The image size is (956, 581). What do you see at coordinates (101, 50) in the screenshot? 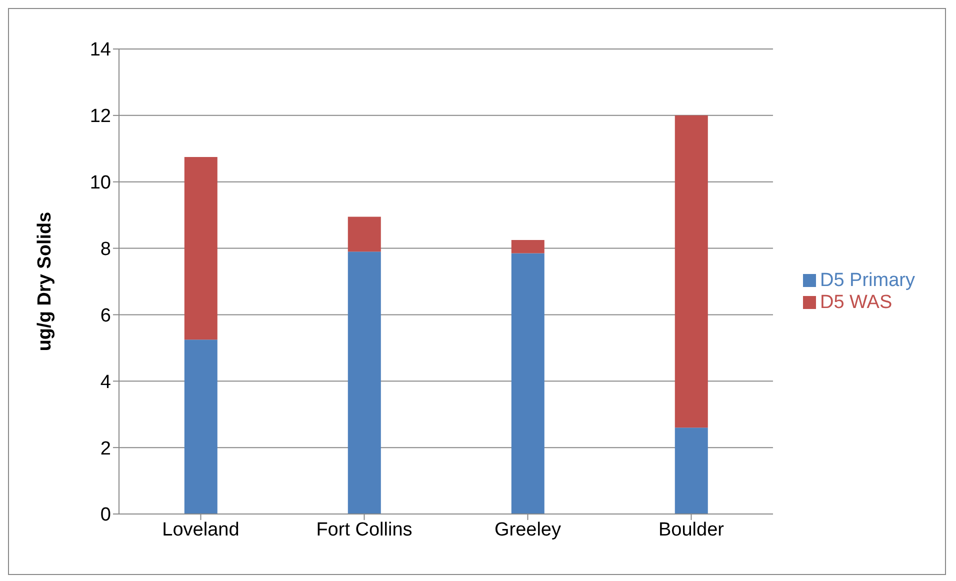
I see `y-tick-label: 14` at bounding box center [101, 50].